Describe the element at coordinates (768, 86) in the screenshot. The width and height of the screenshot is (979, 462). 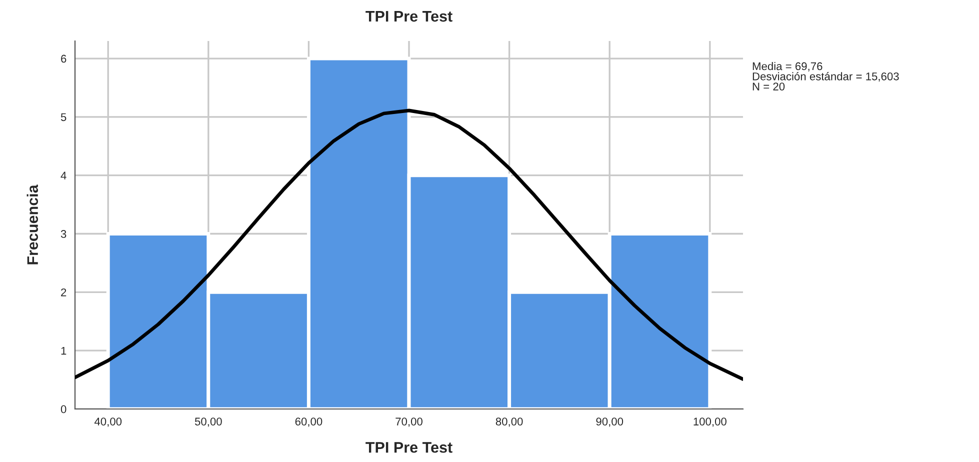
I see `text: N = 20` at that location.